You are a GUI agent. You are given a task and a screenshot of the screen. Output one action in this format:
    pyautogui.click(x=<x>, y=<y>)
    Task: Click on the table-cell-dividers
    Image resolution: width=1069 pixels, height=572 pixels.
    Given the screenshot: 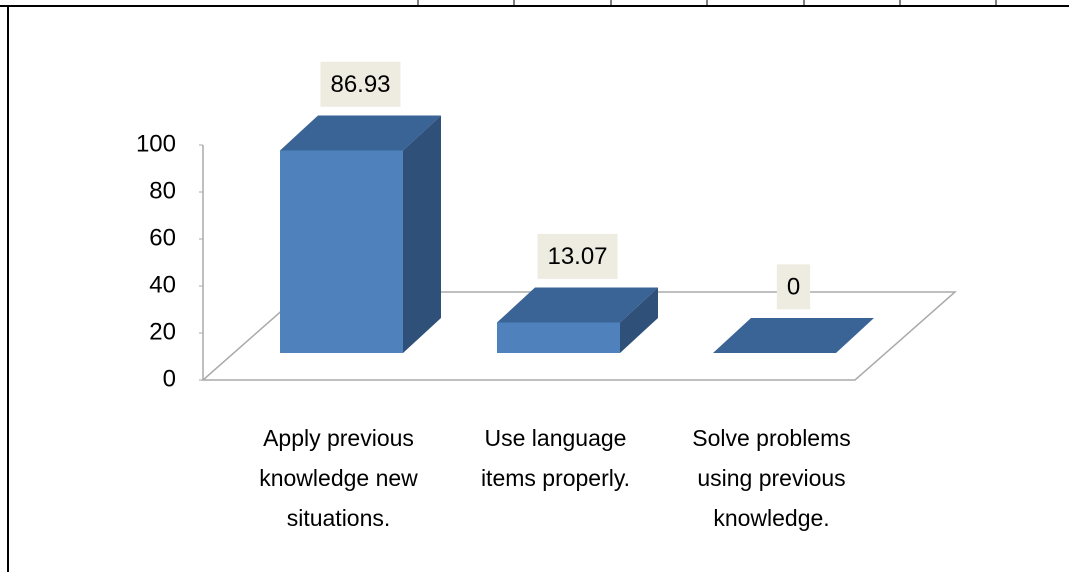 What is the action you would take?
    pyautogui.click(x=707, y=3)
    